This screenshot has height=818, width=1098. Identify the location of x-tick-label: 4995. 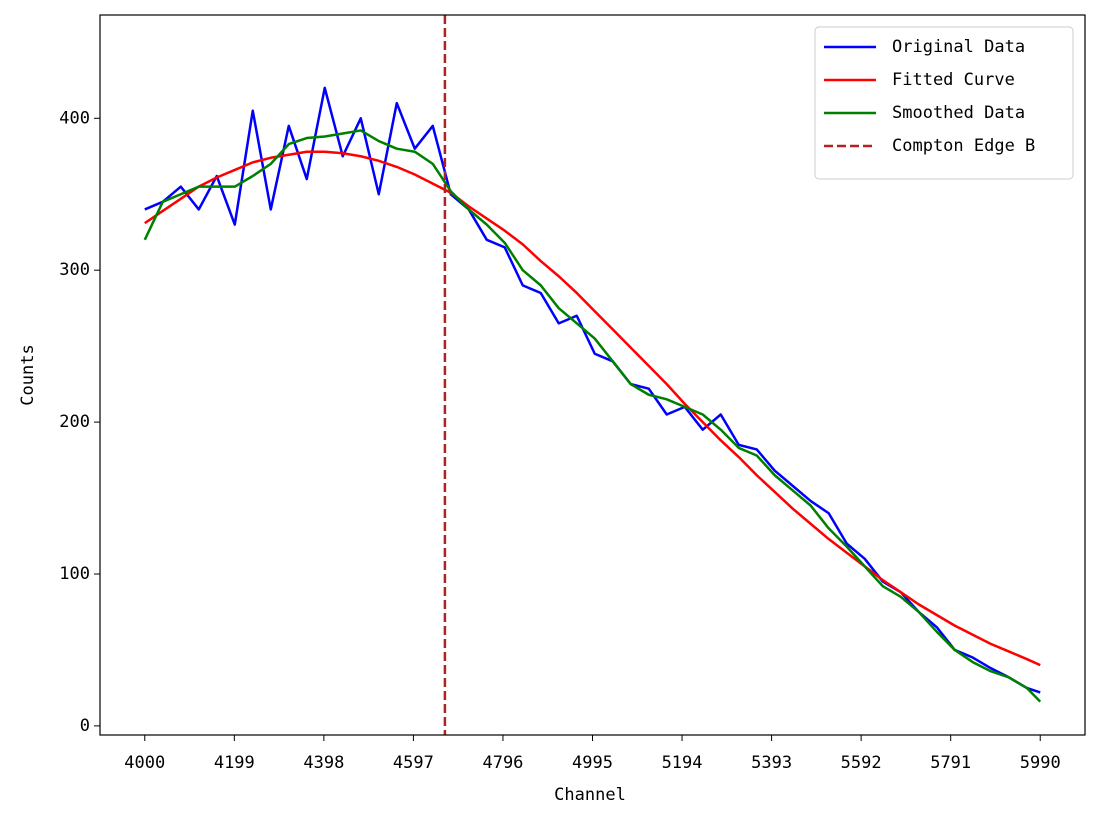
(592, 763).